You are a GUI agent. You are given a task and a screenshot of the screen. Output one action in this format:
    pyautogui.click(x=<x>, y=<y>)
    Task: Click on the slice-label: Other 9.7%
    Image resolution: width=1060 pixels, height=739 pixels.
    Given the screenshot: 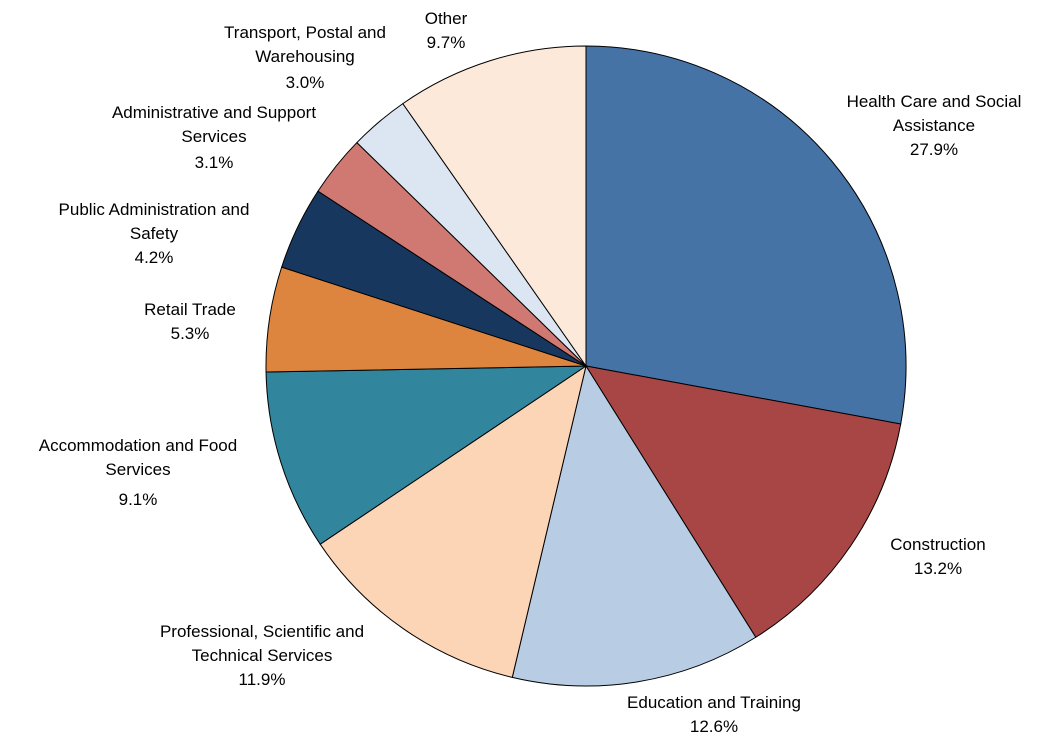 What is the action you would take?
    pyautogui.click(x=446, y=31)
    